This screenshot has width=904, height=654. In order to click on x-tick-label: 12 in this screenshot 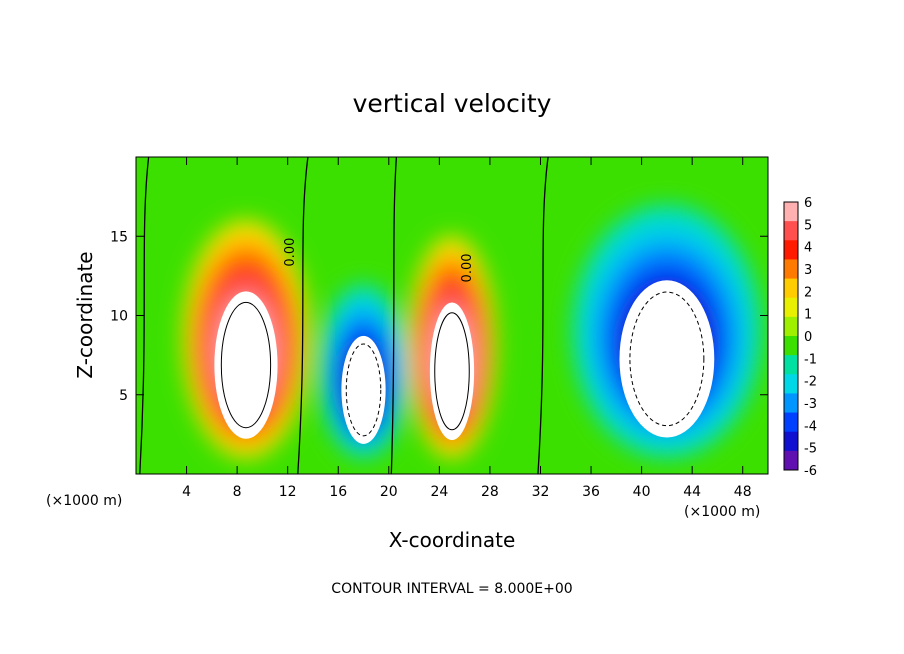, I will do `click(288, 492)`.